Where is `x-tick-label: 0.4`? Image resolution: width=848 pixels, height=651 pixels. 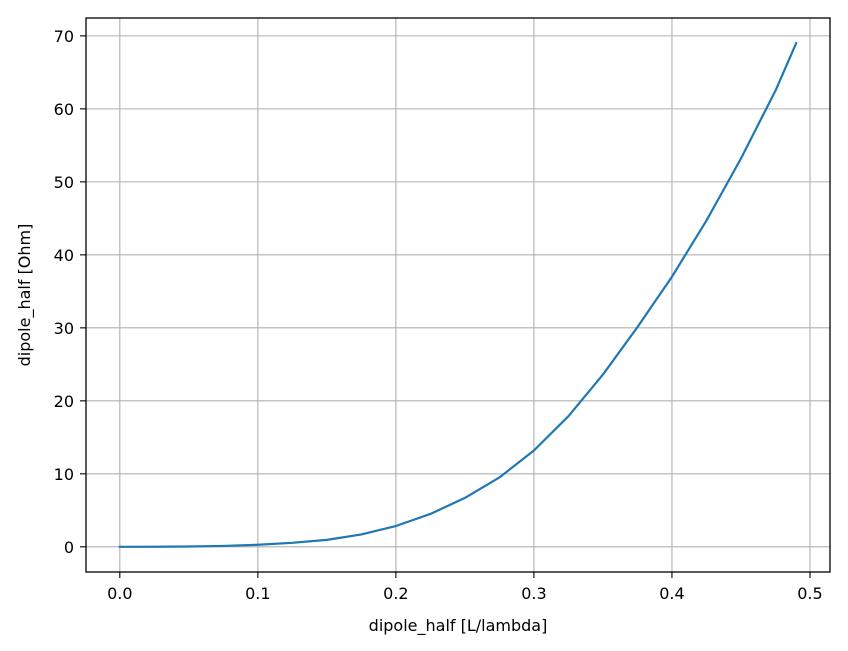 x-tick-label: 0.4 is located at coordinates (671, 593).